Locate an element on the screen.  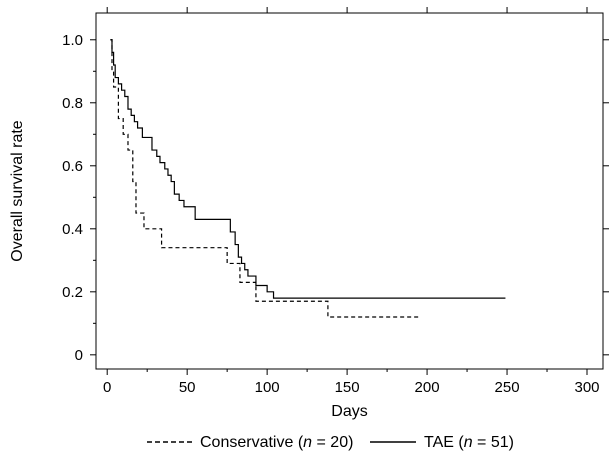
legend: Conservative (n = 20) TAE (n = 51) is located at coordinates (330, 442).